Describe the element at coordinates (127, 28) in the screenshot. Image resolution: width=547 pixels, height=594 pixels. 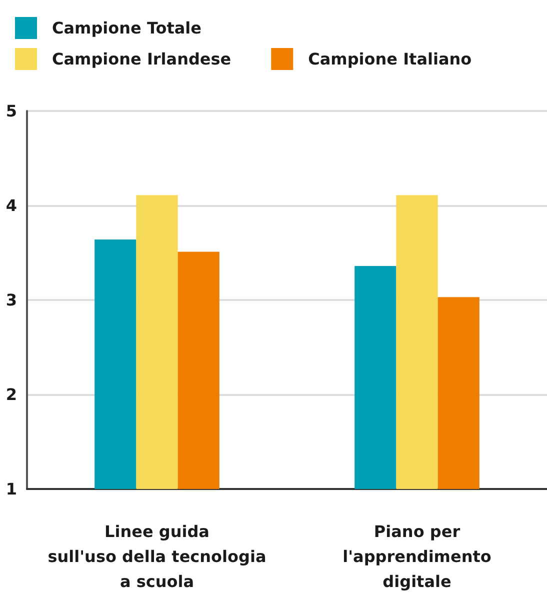
I see `legend-label: Campione Totale` at that location.